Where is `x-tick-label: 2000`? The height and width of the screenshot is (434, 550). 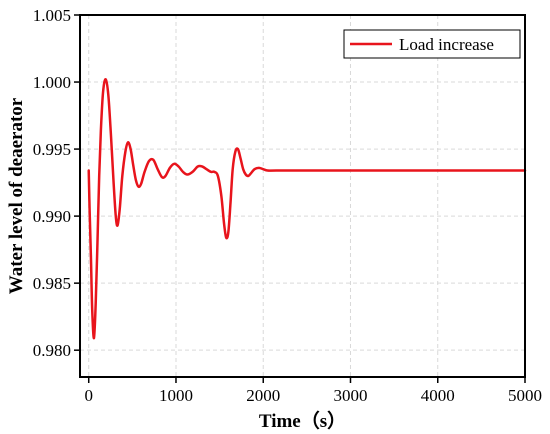
x-tick-label: 2000 is located at coordinates (263, 395).